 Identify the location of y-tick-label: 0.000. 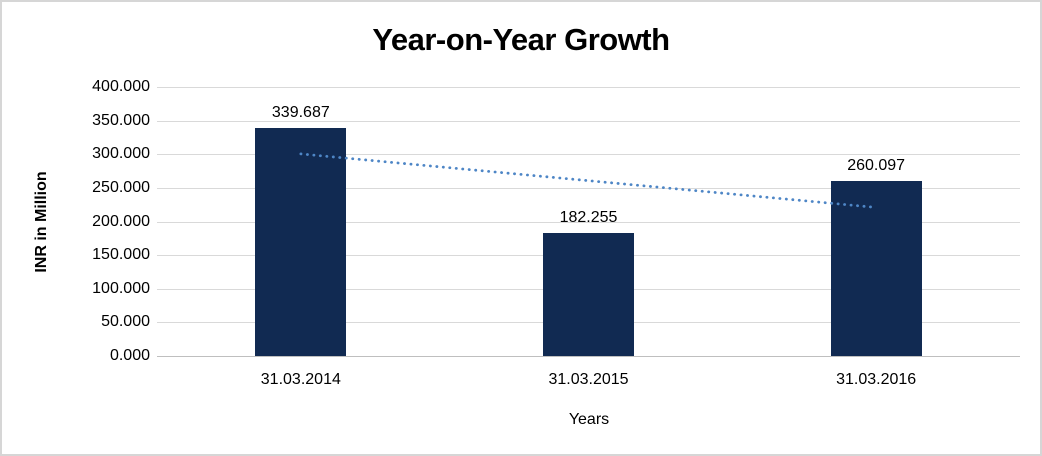
(129, 355).